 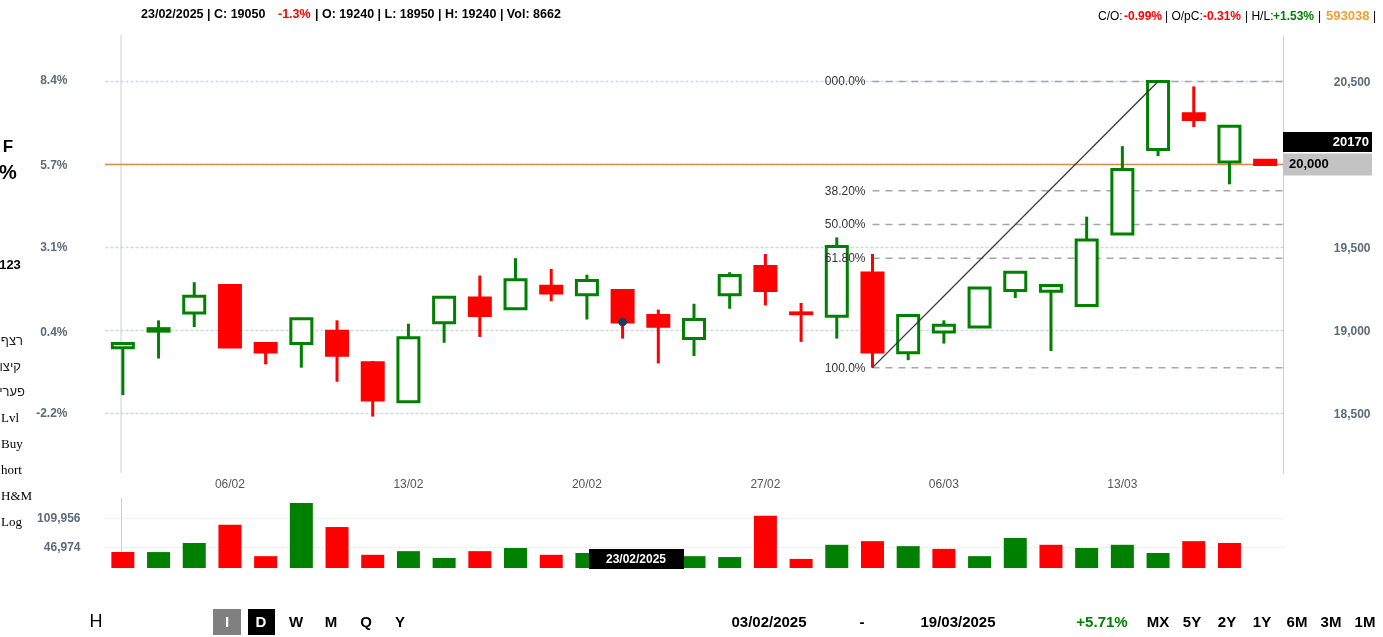 What do you see at coordinates (944, 483) in the screenshot?
I see `x-tick-label: 06/03` at bounding box center [944, 483].